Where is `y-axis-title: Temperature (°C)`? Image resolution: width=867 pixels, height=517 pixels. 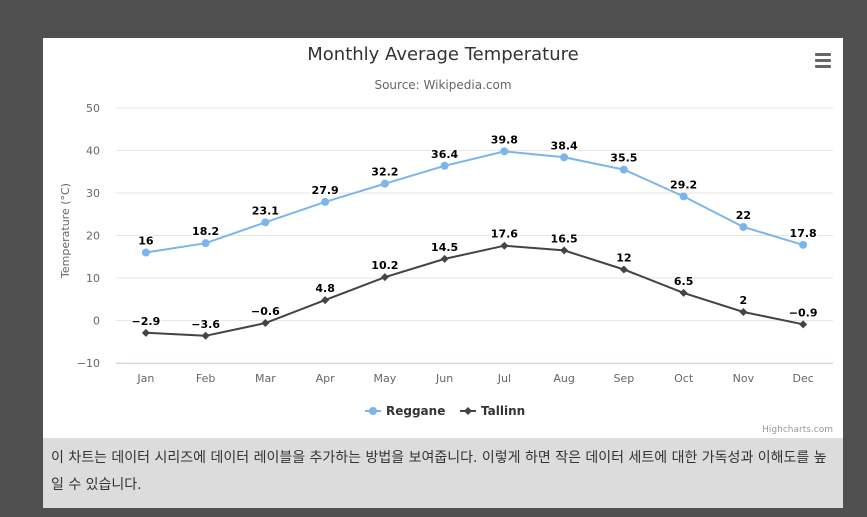 y-axis-title: Temperature (°C) is located at coordinates (65, 231).